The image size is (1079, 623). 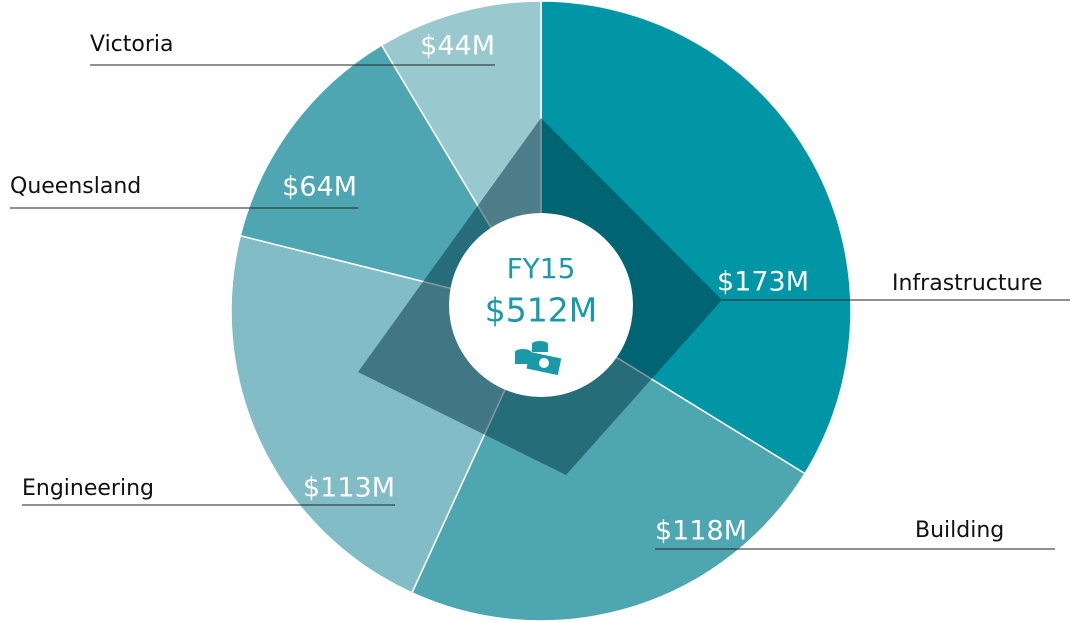 I want to click on money-icon, so click(x=538, y=358).